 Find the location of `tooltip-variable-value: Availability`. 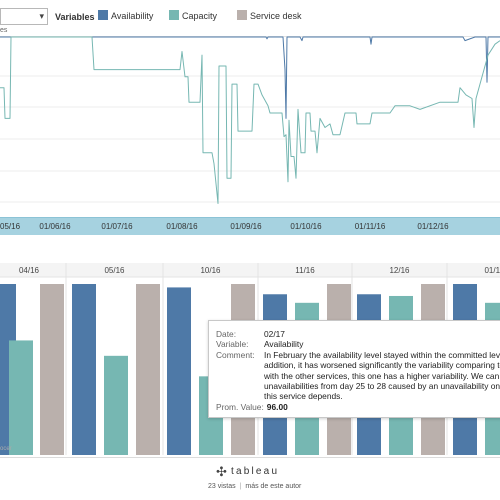

tooltip-variable-value: Availability is located at coordinates (284, 344).